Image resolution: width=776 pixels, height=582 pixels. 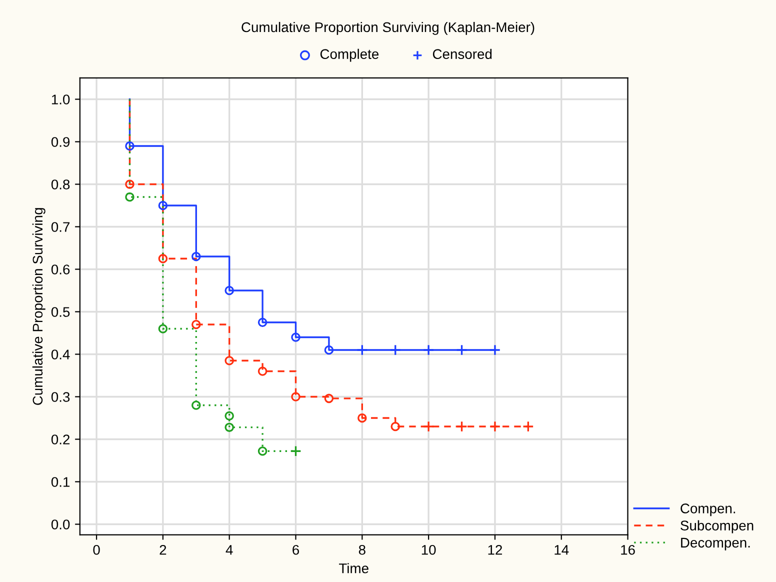 What do you see at coordinates (96, 549) in the screenshot?
I see `x-tick-label: 0` at bounding box center [96, 549].